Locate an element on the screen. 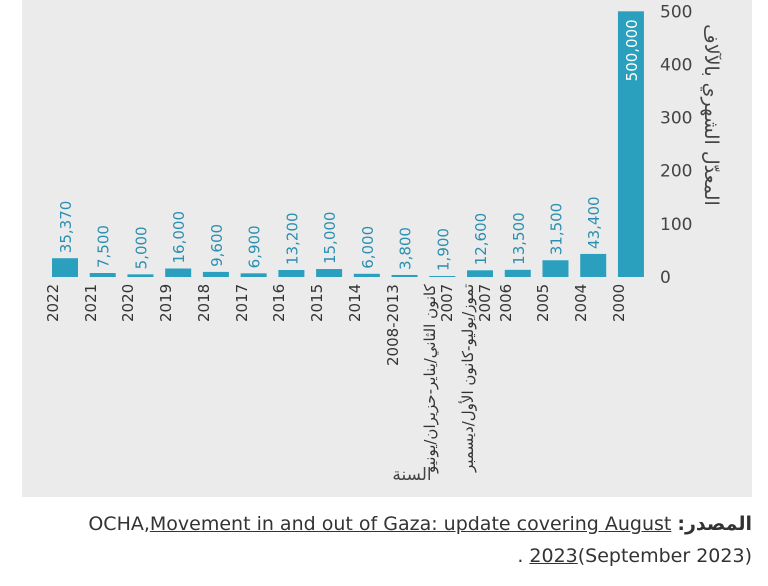 The image size is (768, 586). value-label: 3,800 is located at coordinates (406, 248).